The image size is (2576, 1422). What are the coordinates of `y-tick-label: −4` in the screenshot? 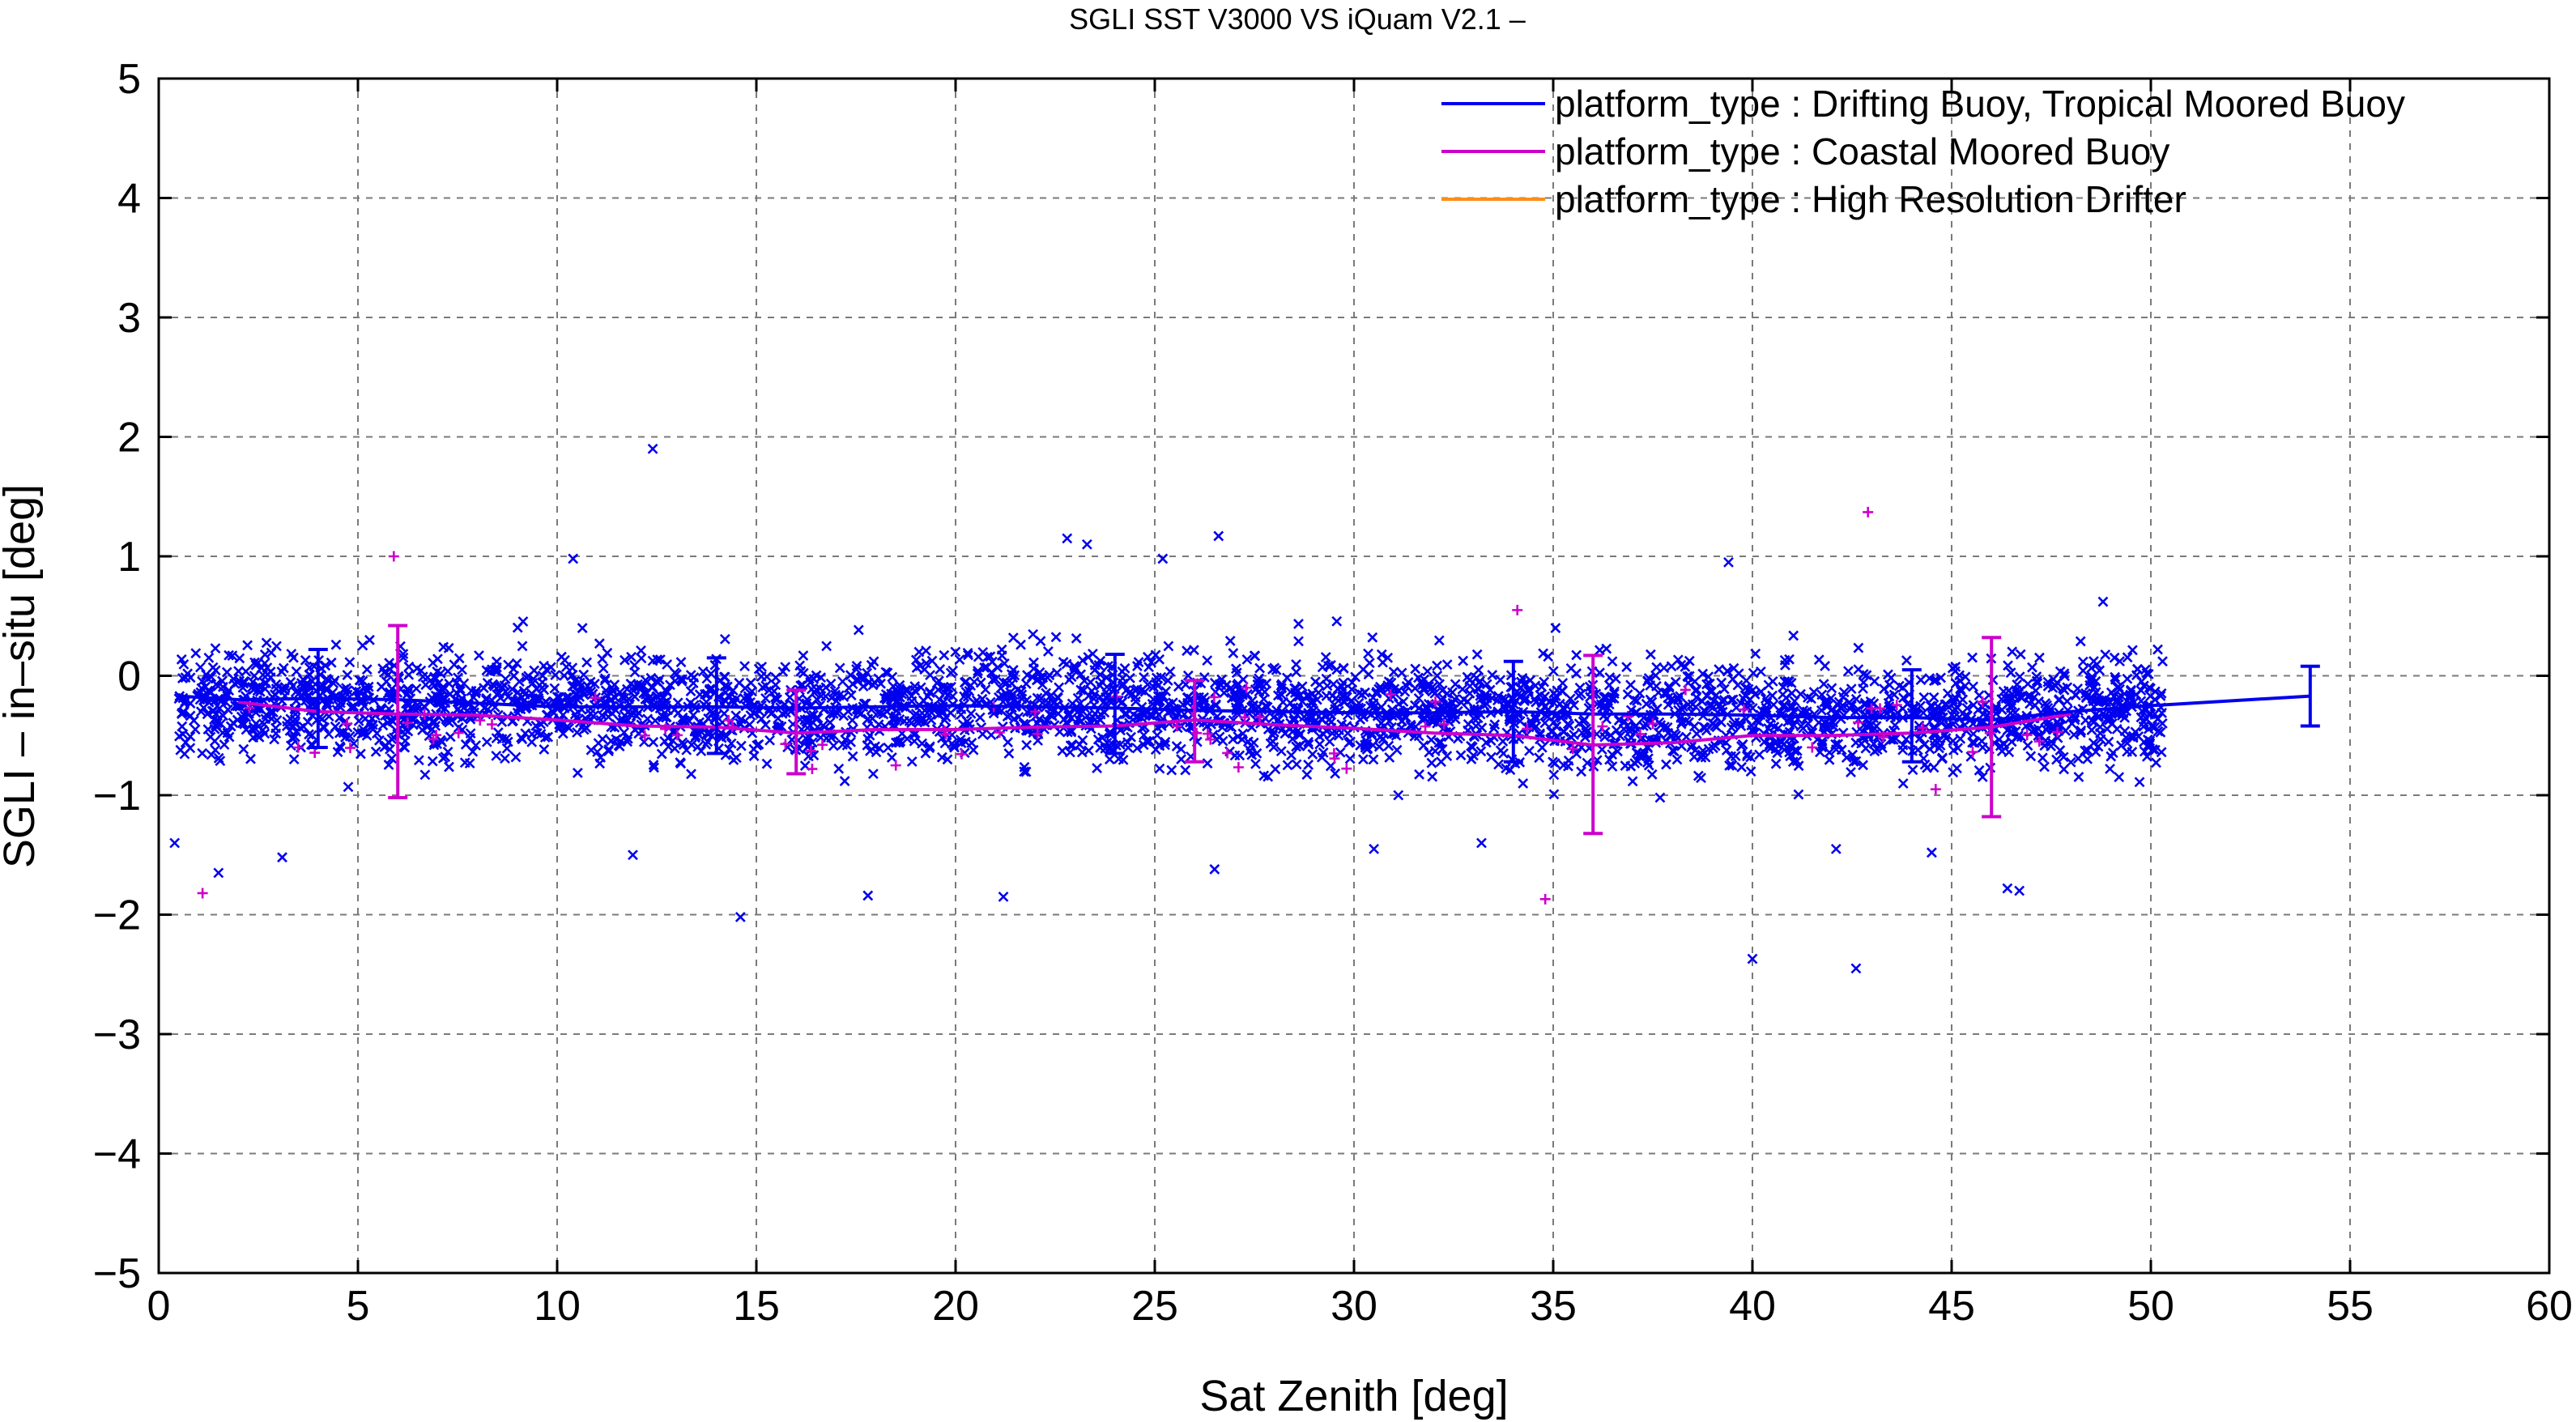 It's located at (117, 1154).